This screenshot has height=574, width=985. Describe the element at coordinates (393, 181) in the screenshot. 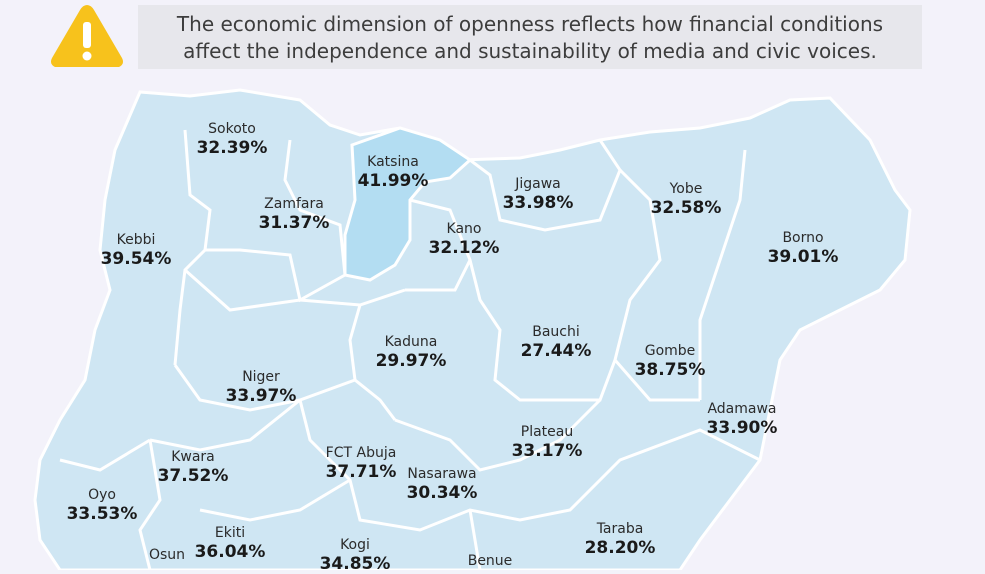

I see `state-value: 41.99%` at that location.